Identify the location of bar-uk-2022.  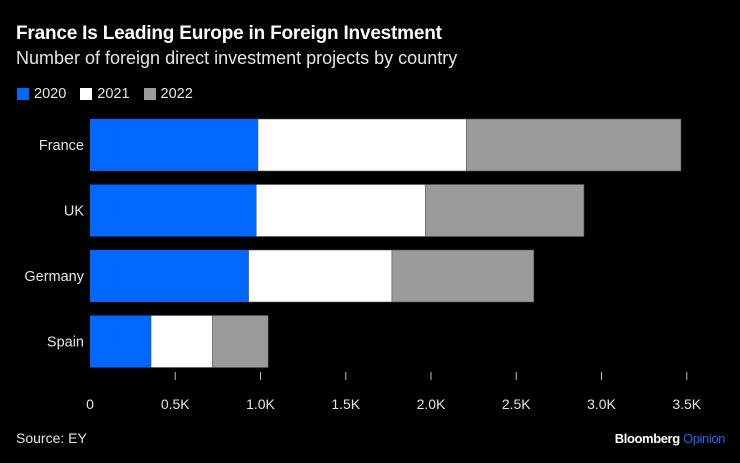
(505, 210).